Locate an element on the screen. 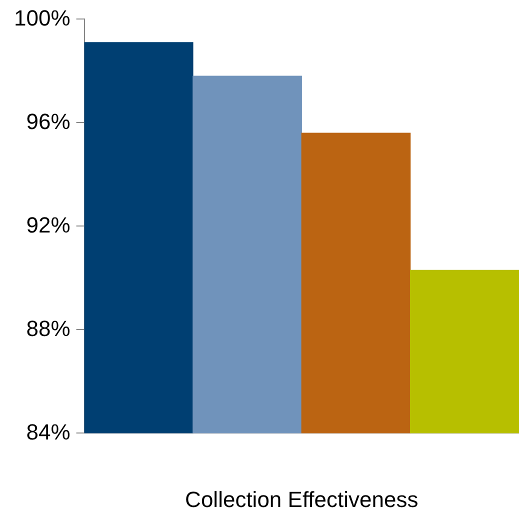  y-tick-label: 92% is located at coordinates (48, 225).